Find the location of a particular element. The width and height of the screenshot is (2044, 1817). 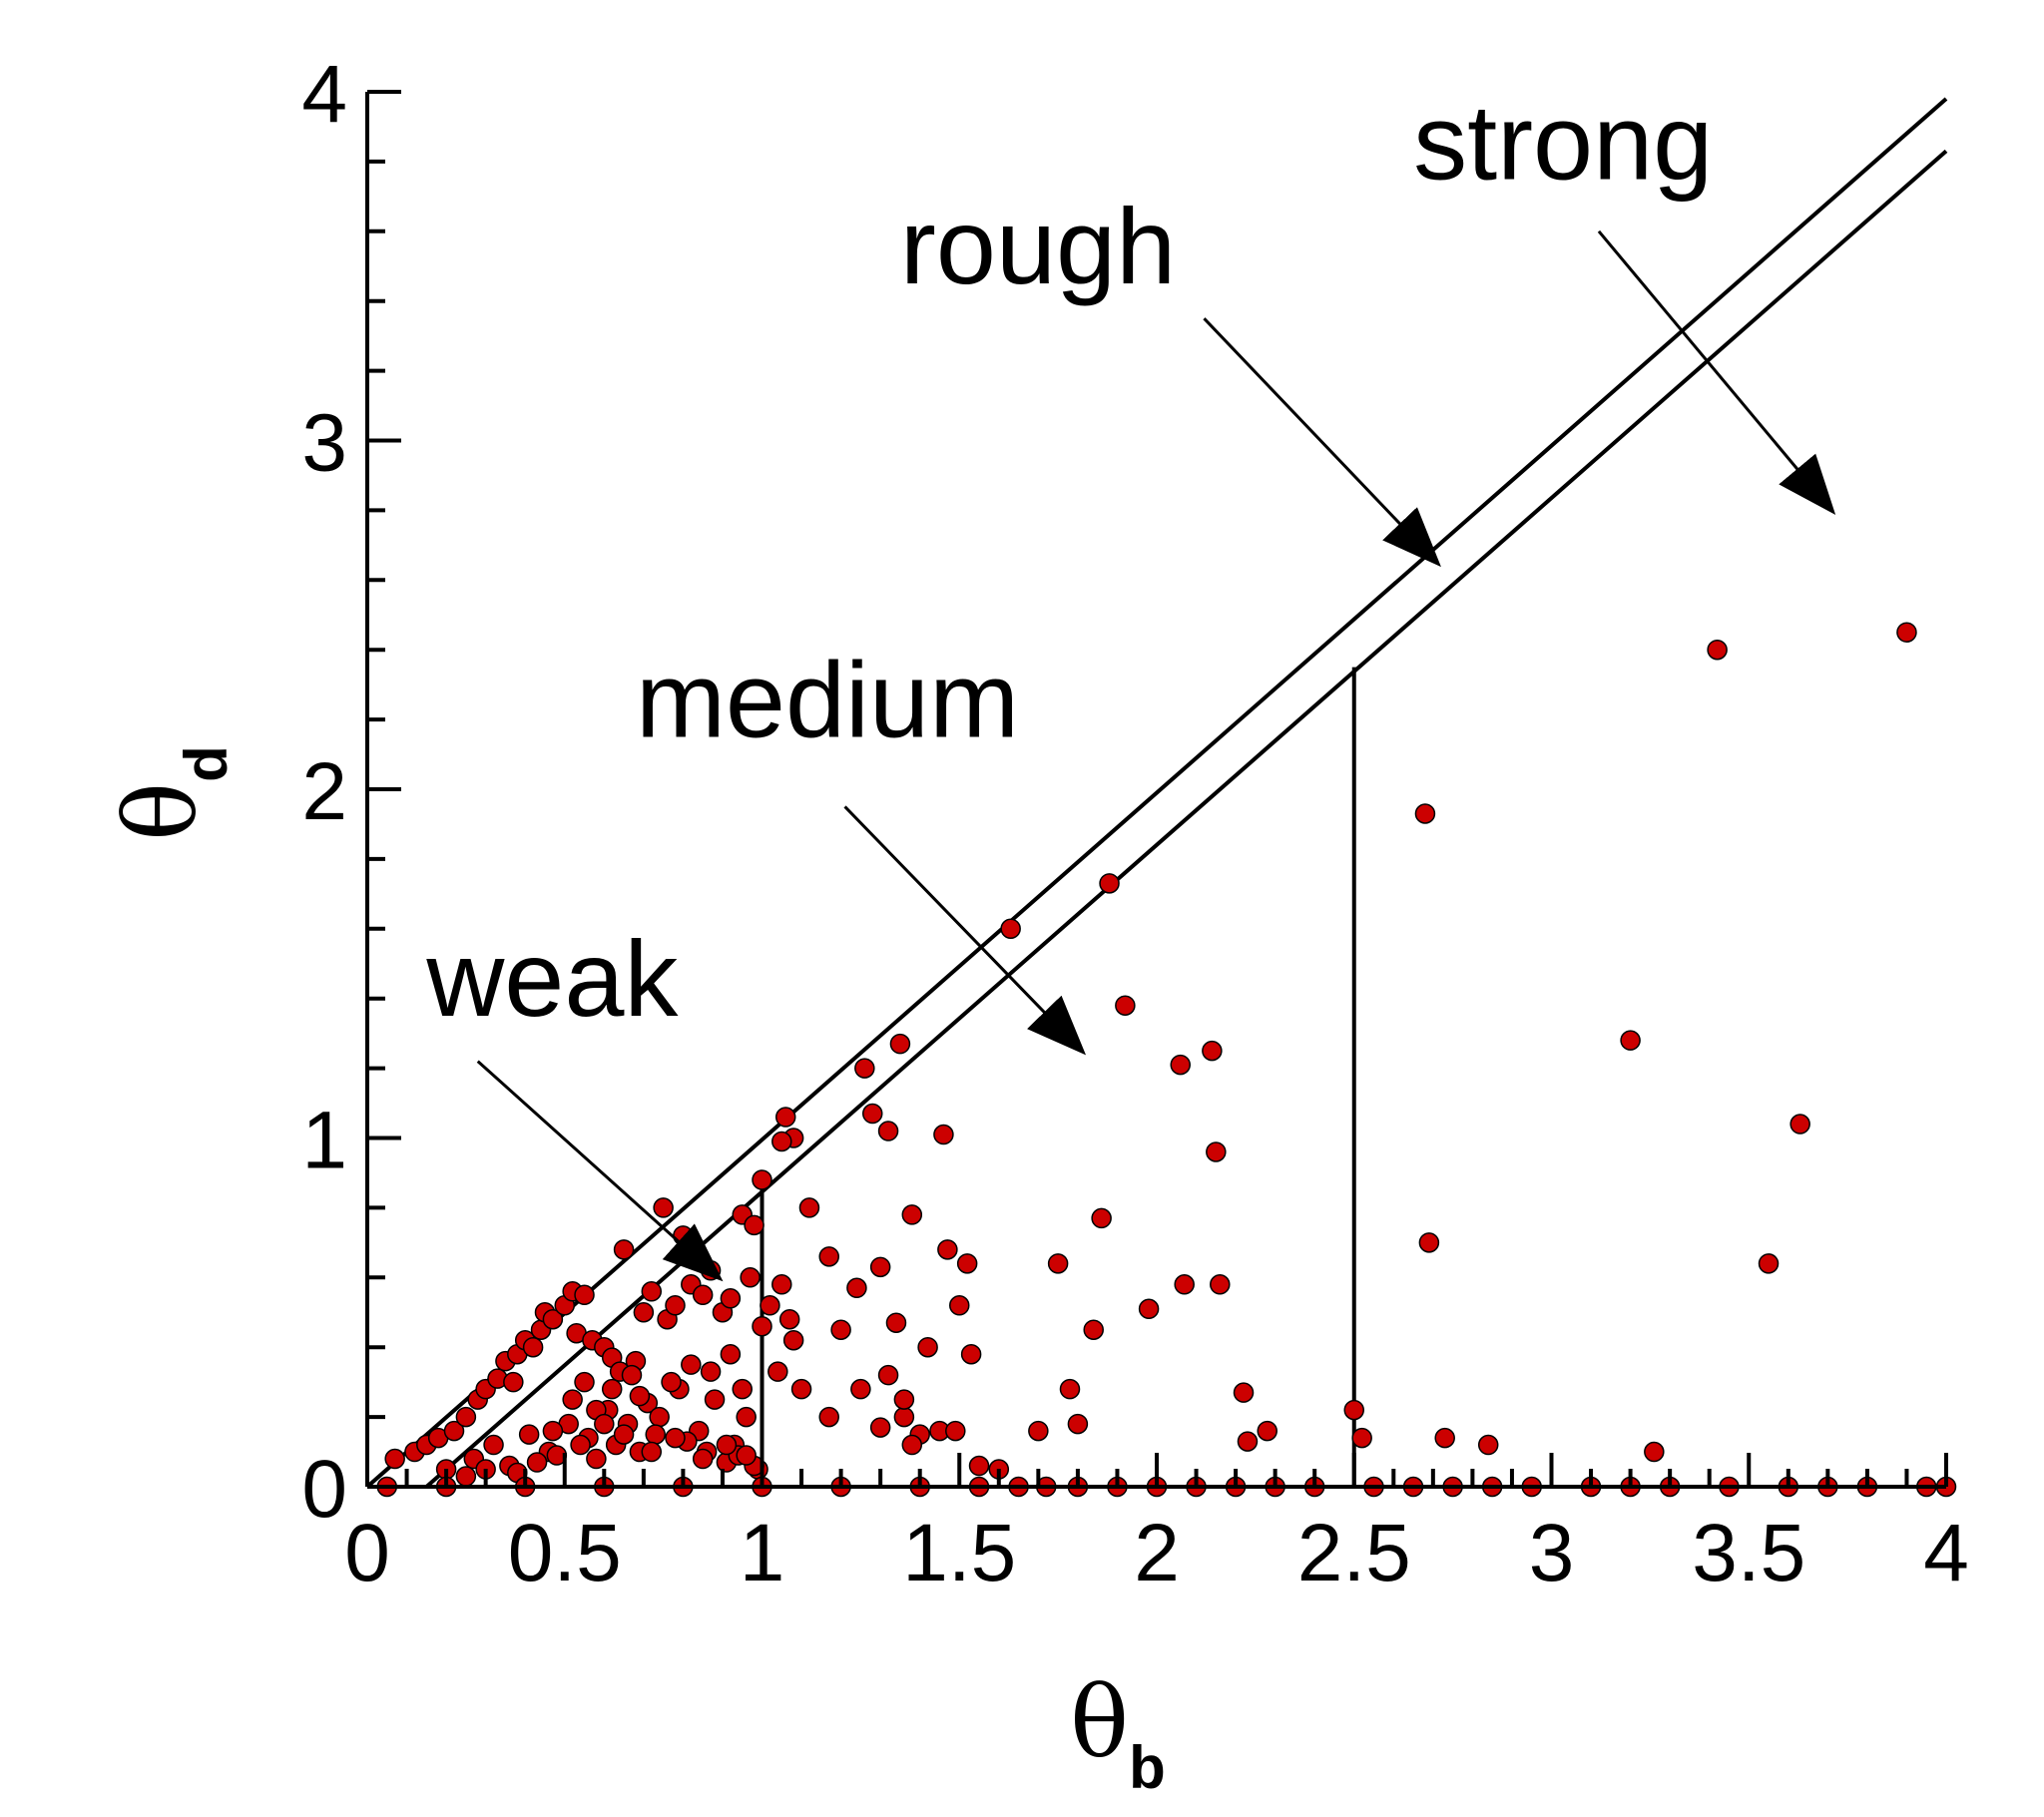

y-axis-title: θd is located at coordinates (172, 793).